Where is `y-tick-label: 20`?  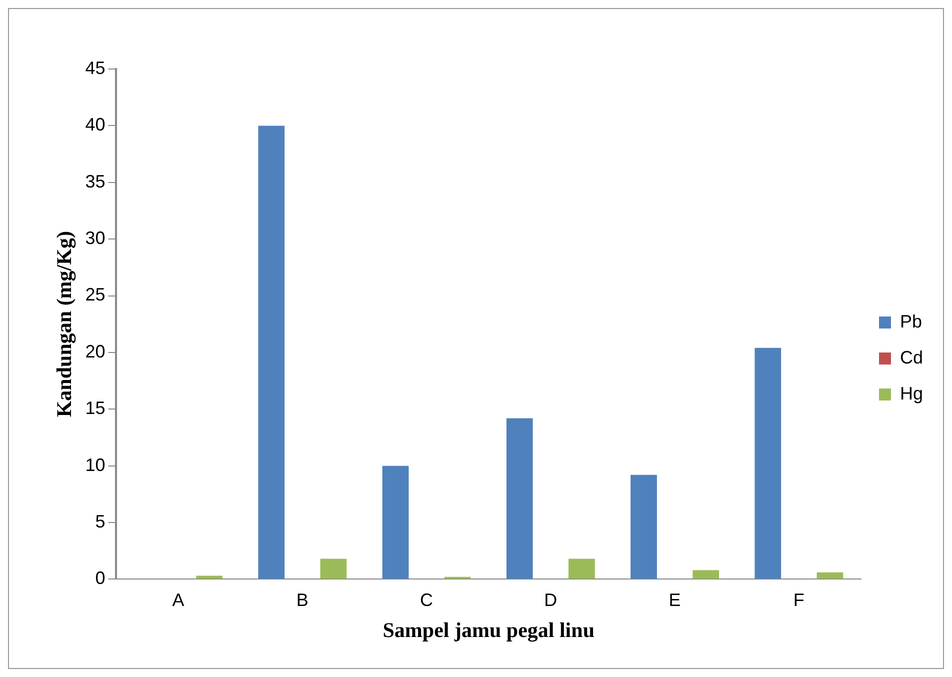
y-tick-label: 20 is located at coordinates (95, 351).